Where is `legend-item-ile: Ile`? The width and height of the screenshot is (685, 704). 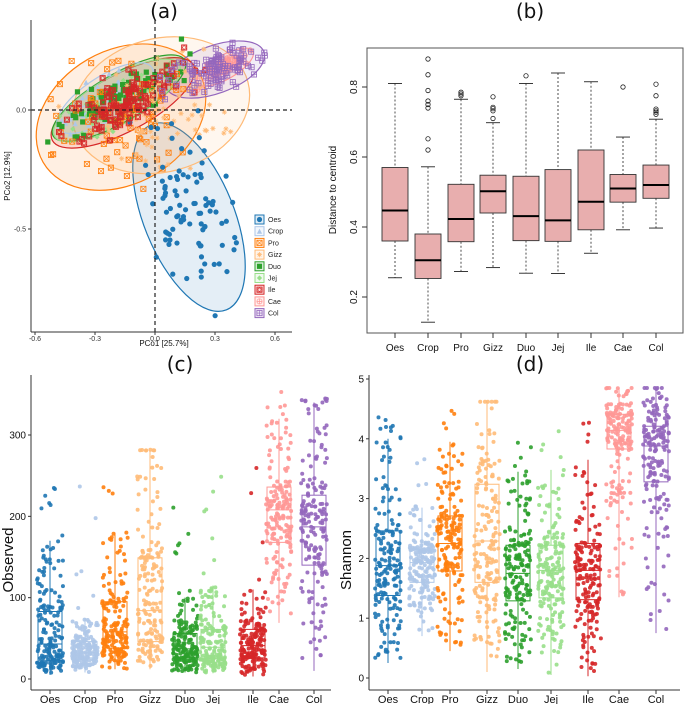
legend-item-ile: Ile is located at coordinates (265, 289).